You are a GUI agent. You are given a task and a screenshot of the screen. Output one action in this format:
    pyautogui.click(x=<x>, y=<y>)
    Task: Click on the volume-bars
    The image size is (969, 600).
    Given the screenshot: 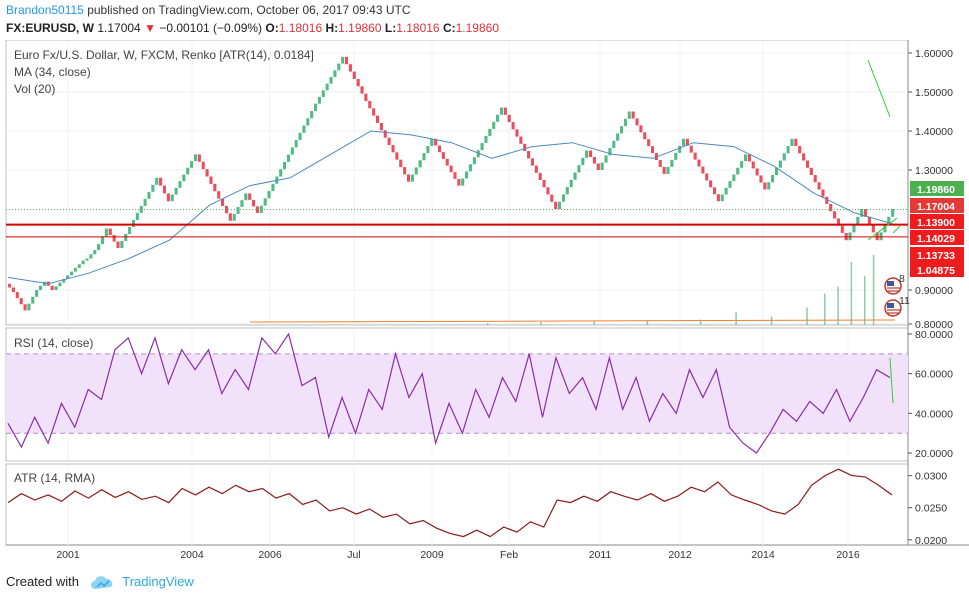 What is the action you would take?
    pyautogui.click(x=572, y=290)
    